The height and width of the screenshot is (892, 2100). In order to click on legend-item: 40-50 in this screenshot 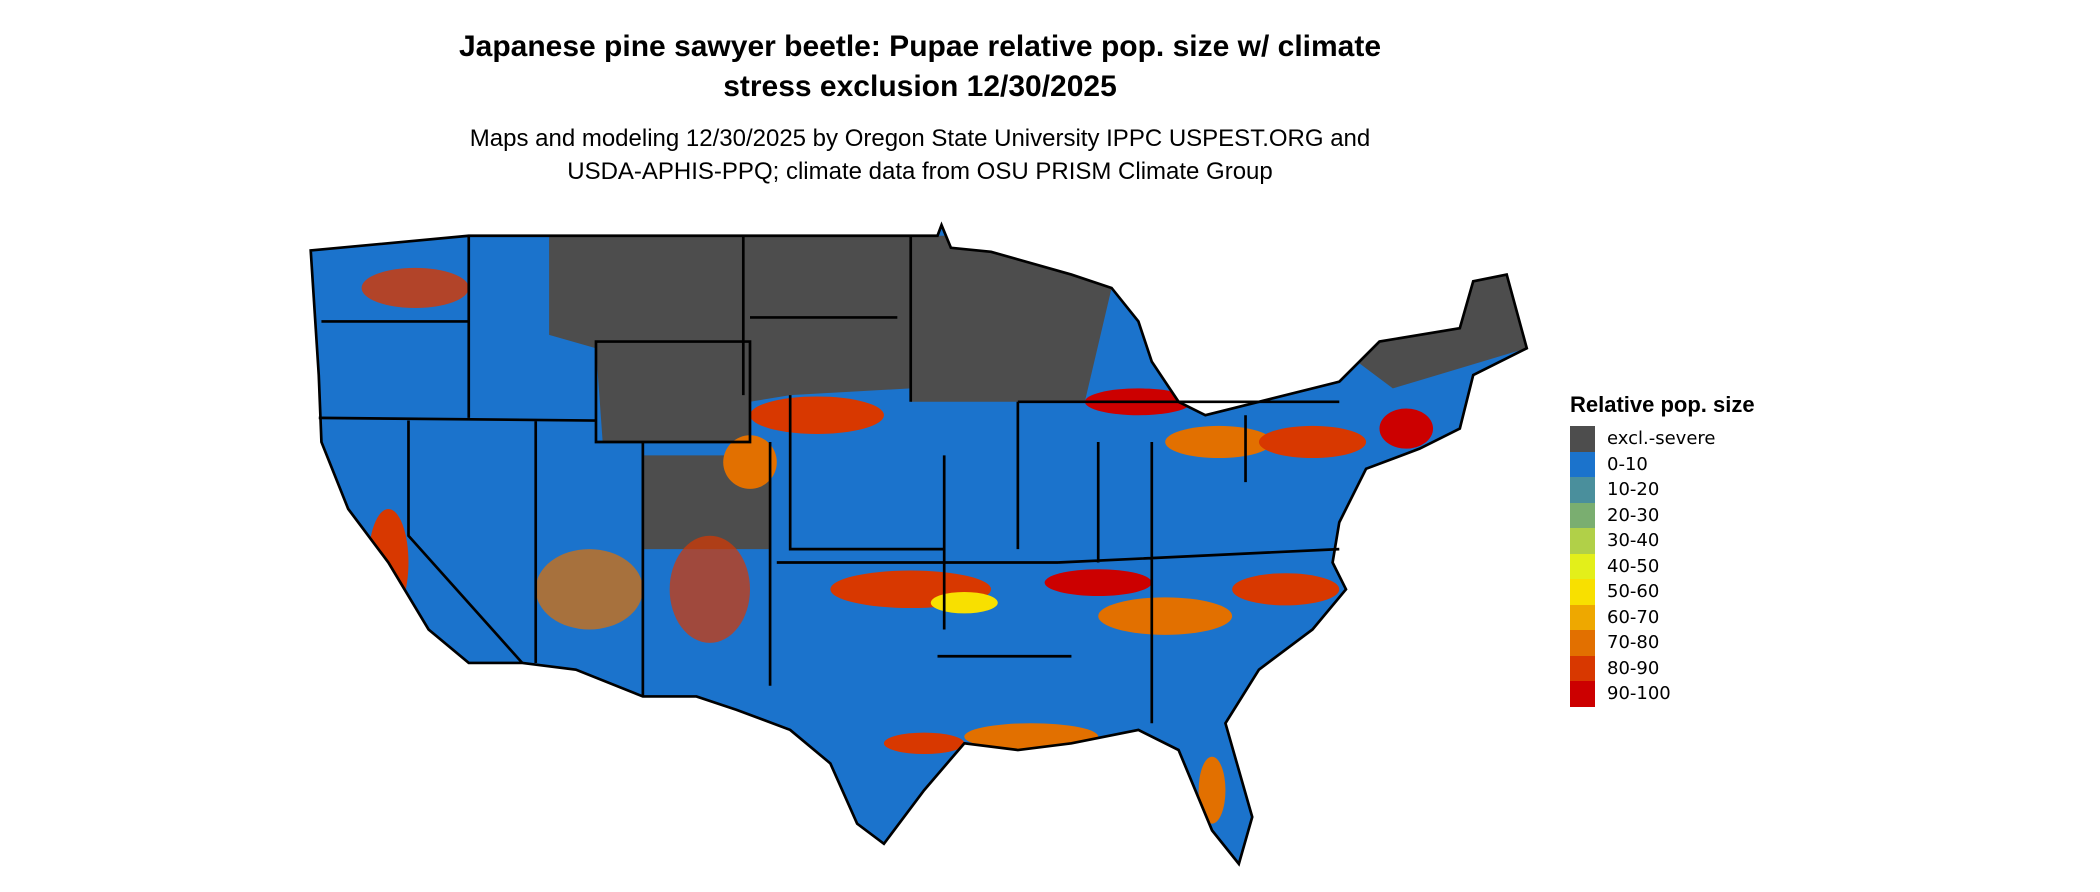, I will do `click(1662, 566)`.